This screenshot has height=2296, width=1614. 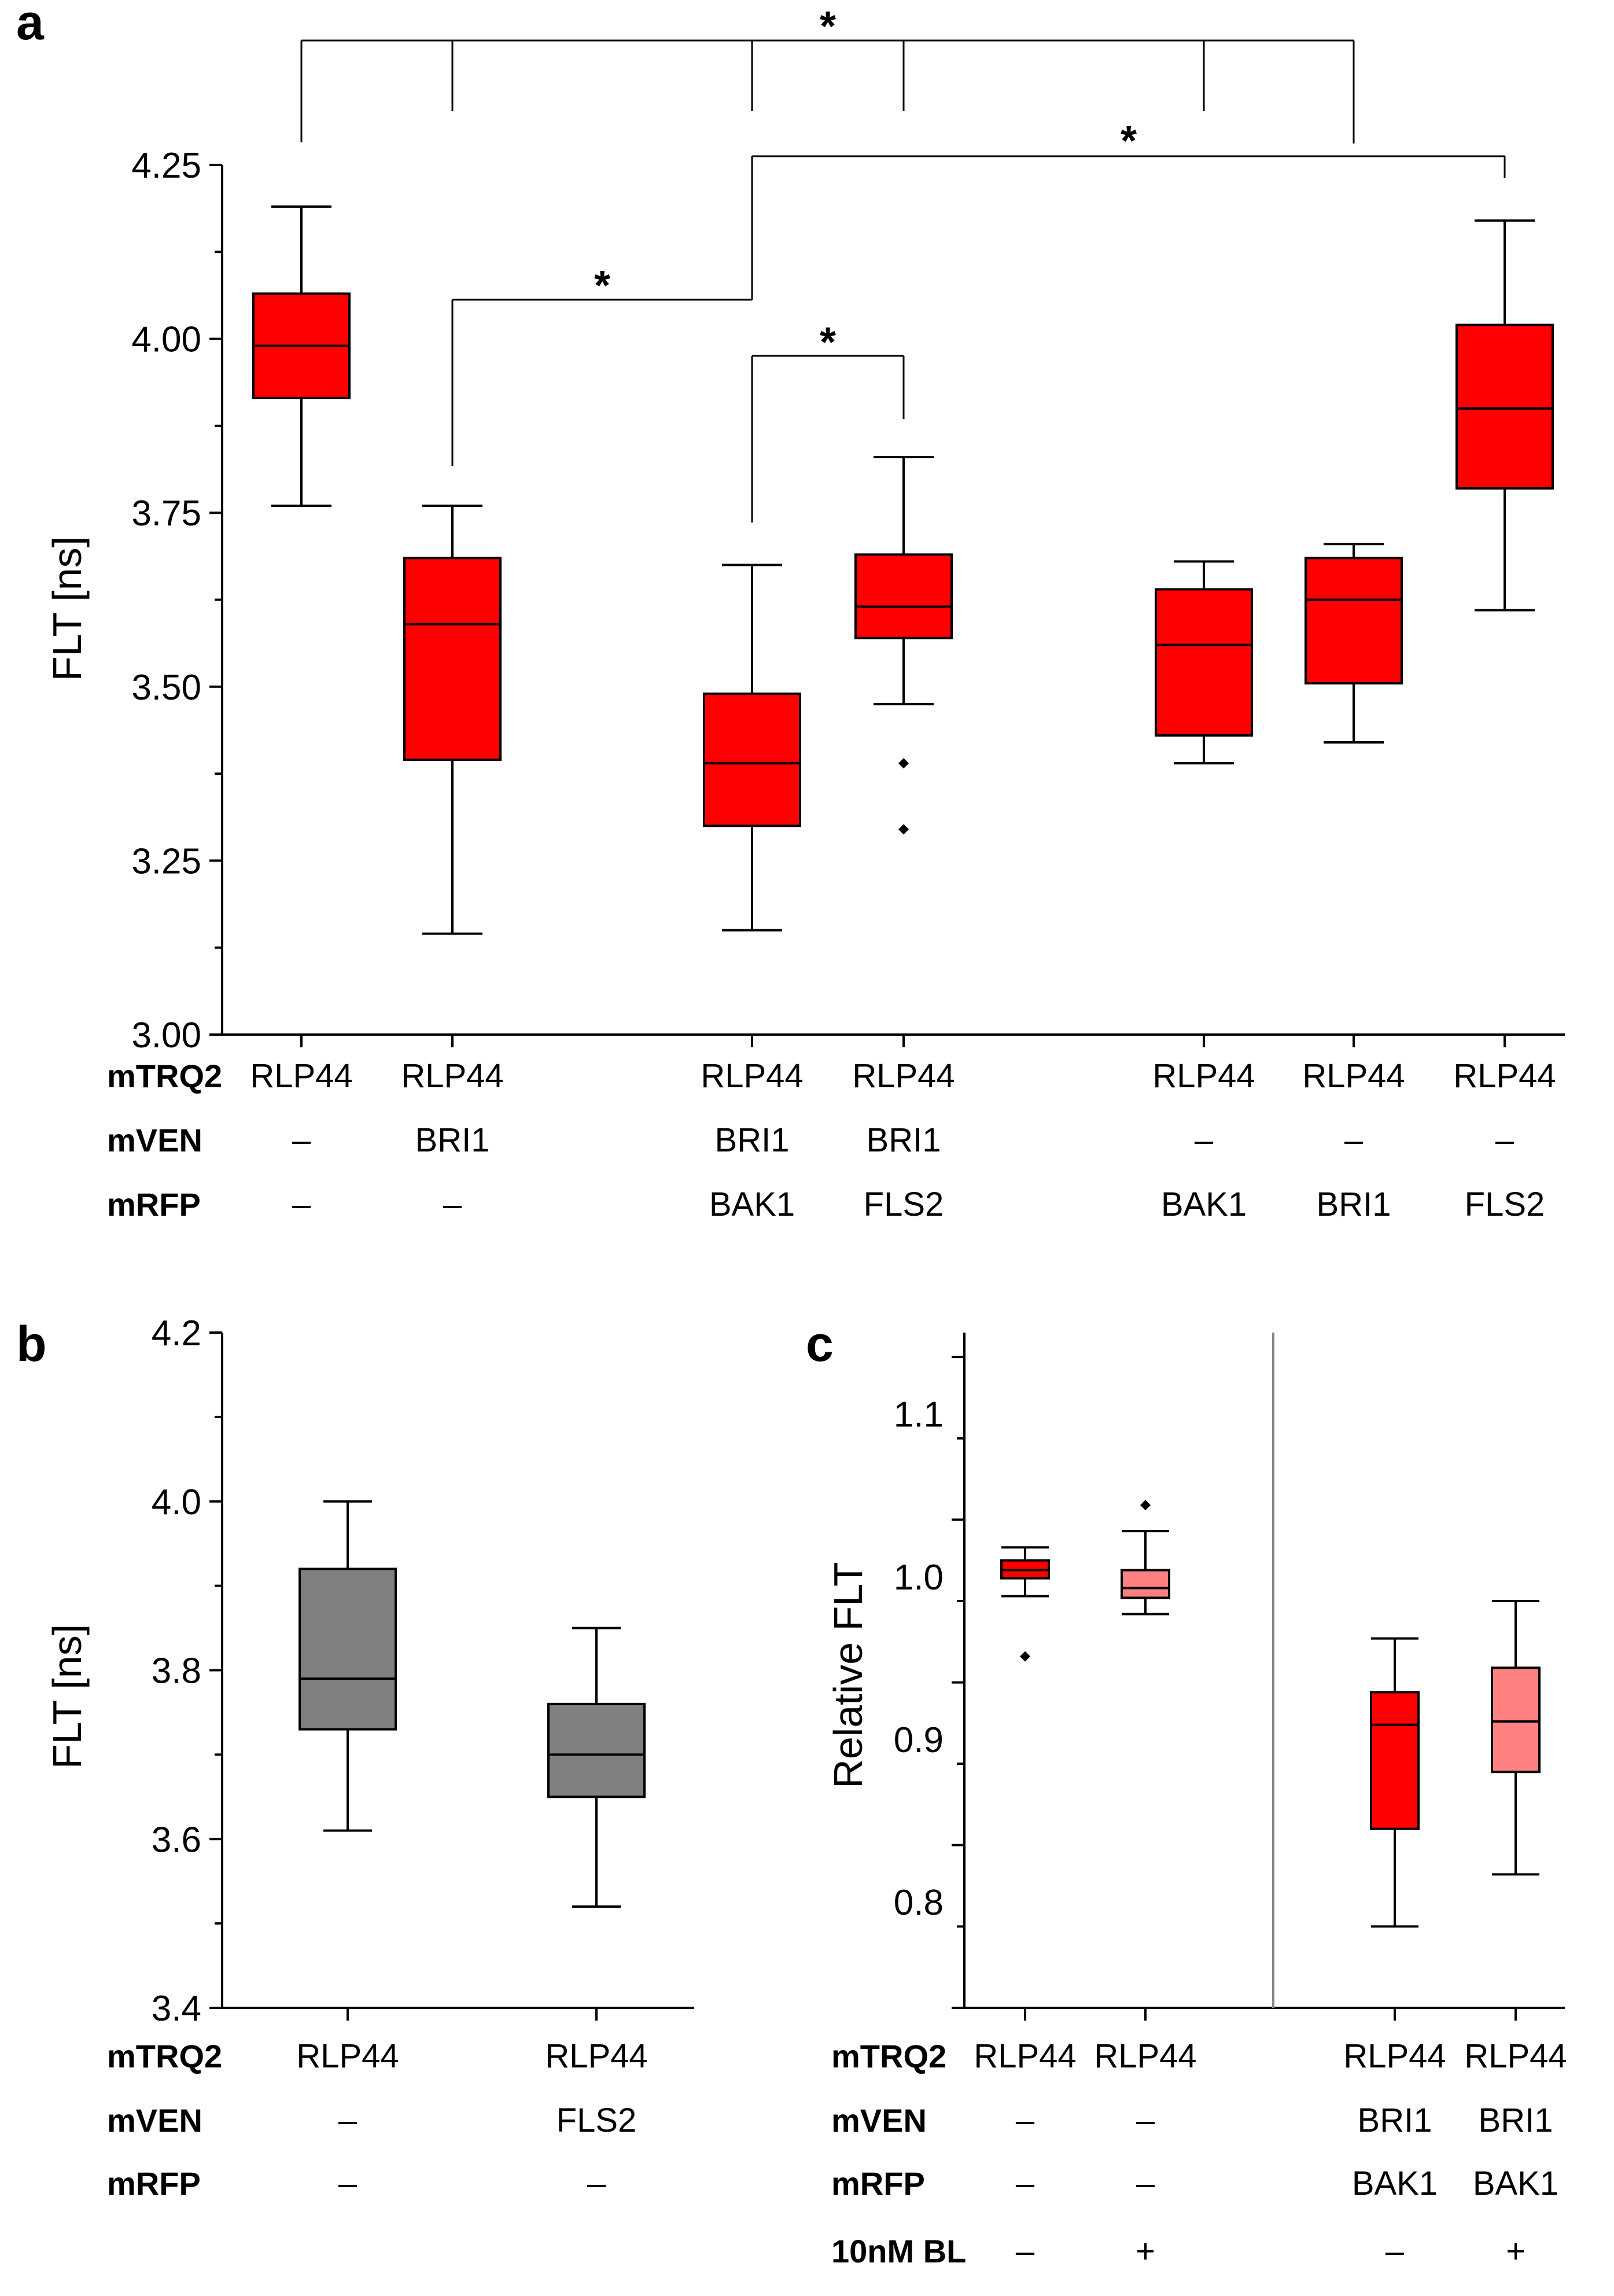 What do you see at coordinates (67, 608) in the screenshot?
I see `panel-a-y-axis-label: FLT [ns]` at bounding box center [67, 608].